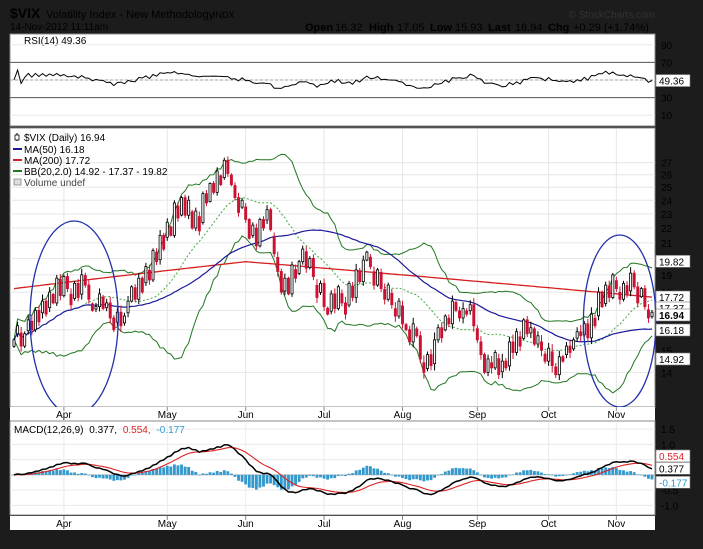 Image resolution: width=703 pixels, height=549 pixels. What do you see at coordinates (667, 244) in the screenshot?
I see `price-tick-label: 21` at bounding box center [667, 244].